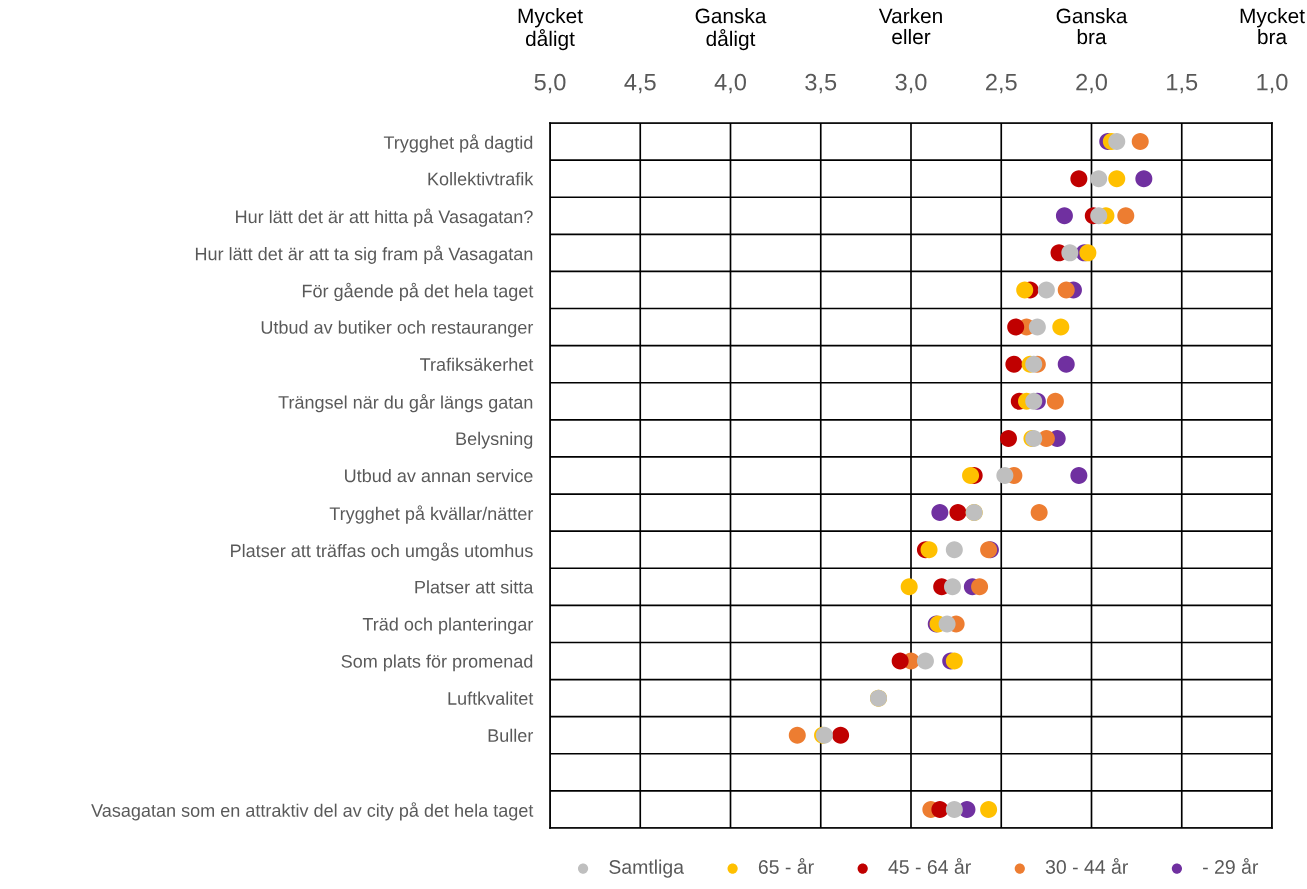  I want to click on text: Ganska dåligt, so click(731, 29).